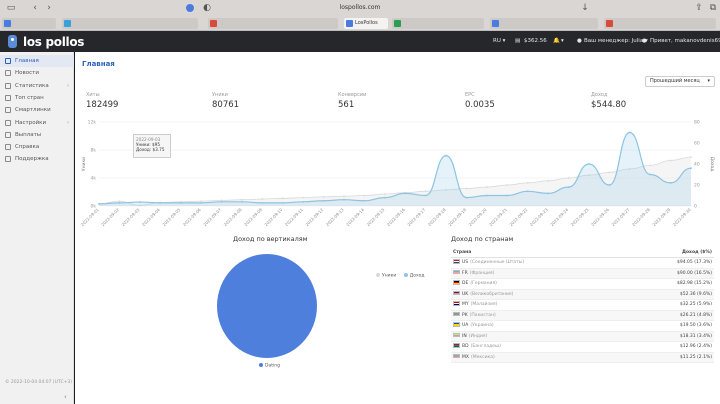 Image resolution: width=720 pixels, height=404 pixels. What do you see at coordinates (437, 217) in the screenshot?
I see `x-tick-label: 2022-09-18` at bounding box center [437, 217].